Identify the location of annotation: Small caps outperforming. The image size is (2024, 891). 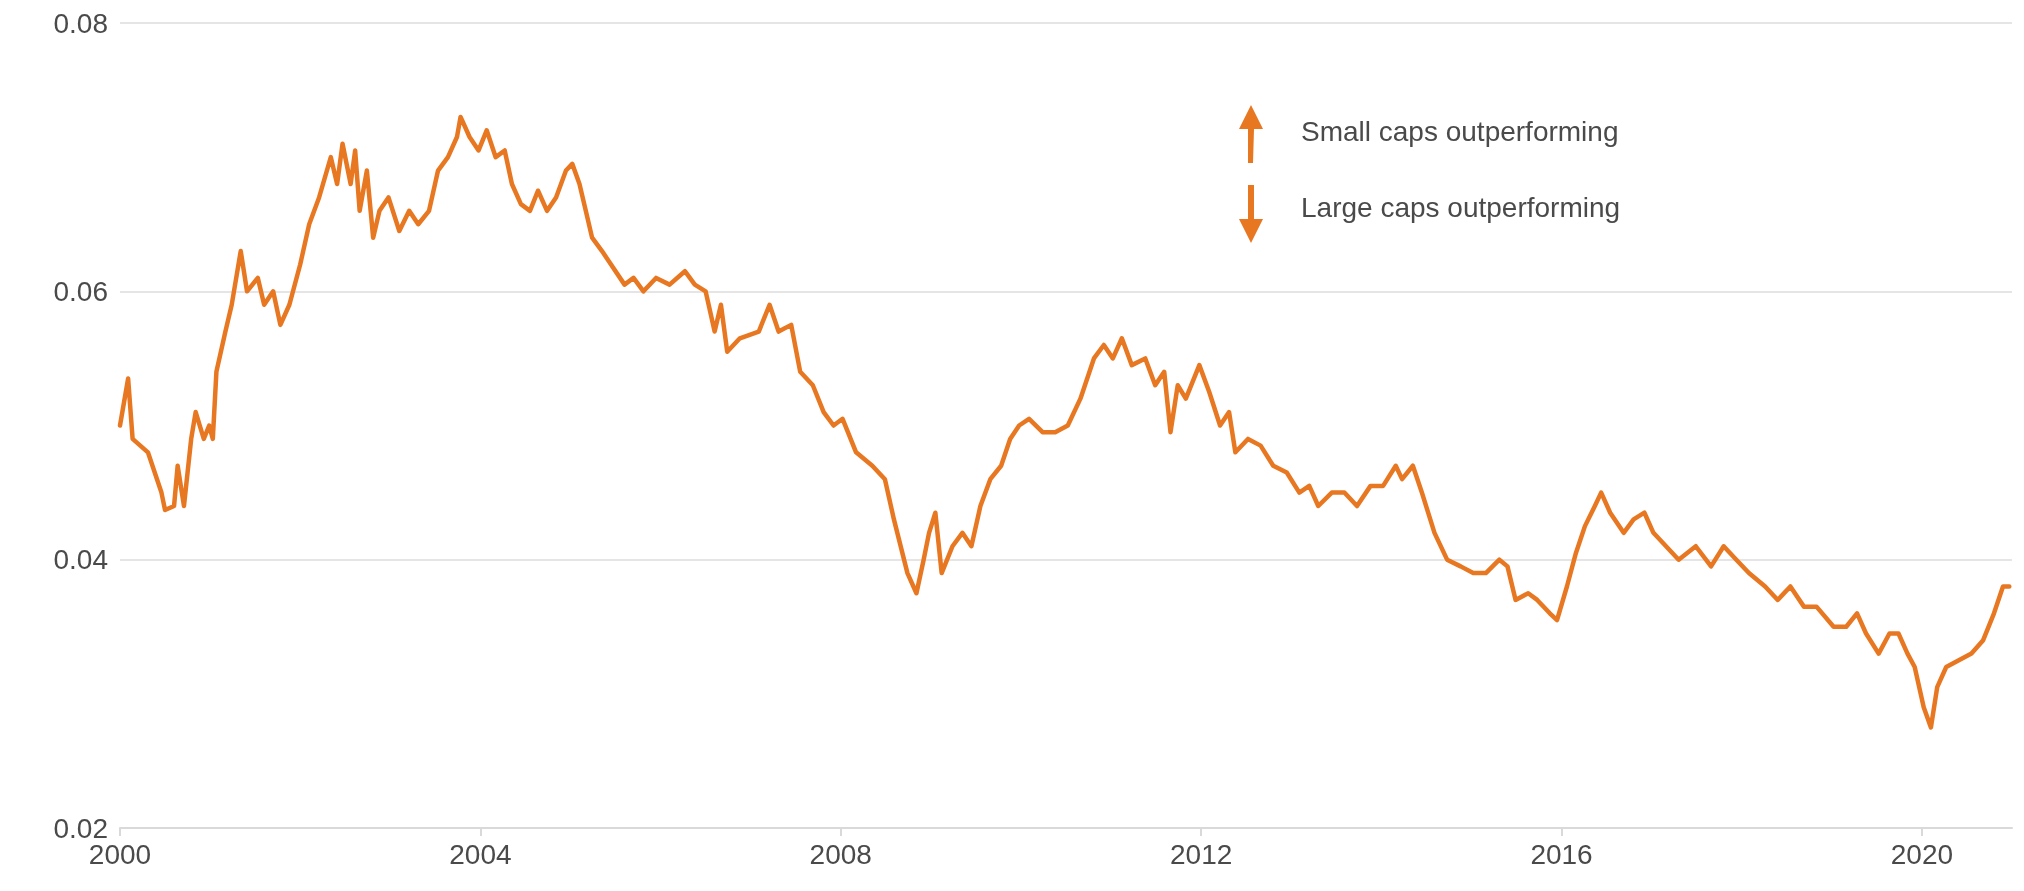
(1460, 131).